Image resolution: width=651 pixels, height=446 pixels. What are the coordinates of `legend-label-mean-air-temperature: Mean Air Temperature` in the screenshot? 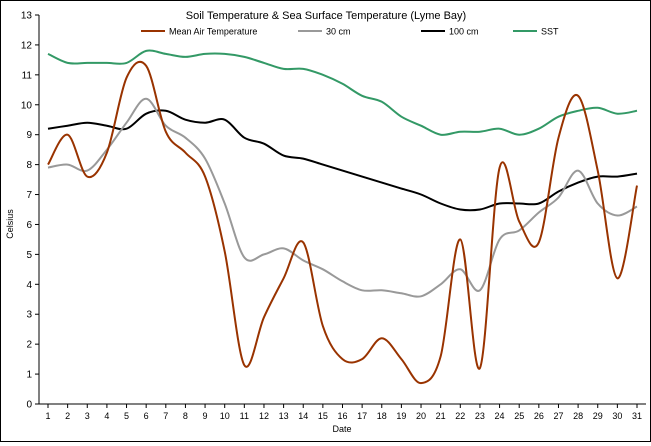 It's located at (213, 32).